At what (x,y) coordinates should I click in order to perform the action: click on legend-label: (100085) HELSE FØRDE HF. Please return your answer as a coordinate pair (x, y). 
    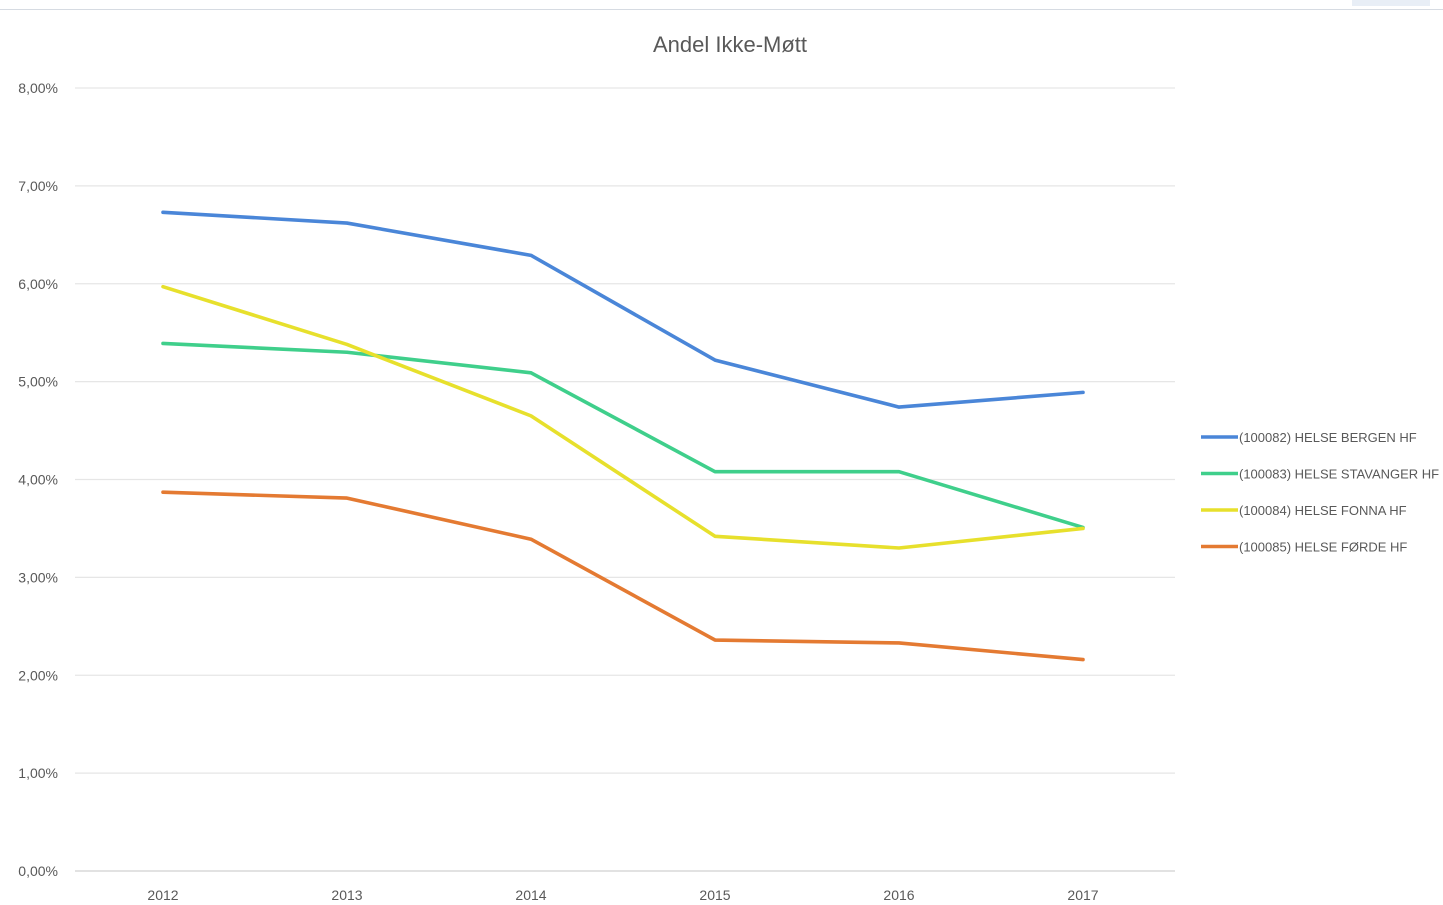
    Looking at the image, I should click on (1323, 547).